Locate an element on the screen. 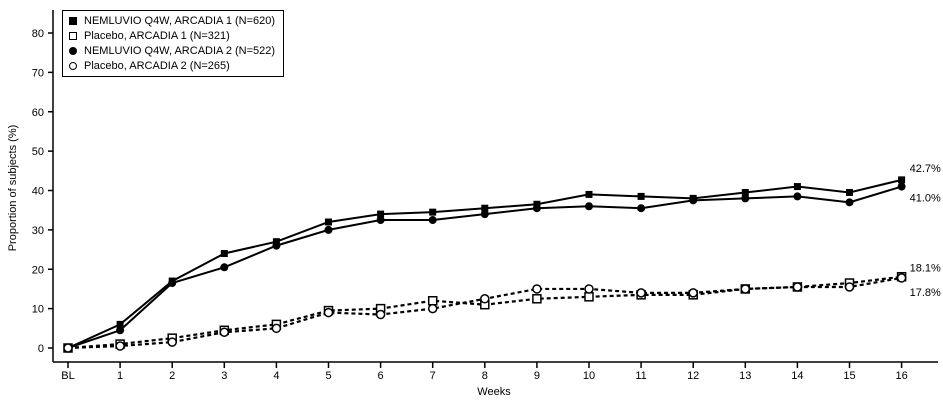 The width and height of the screenshot is (943, 406). x-tick-label: 3 is located at coordinates (224, 376).